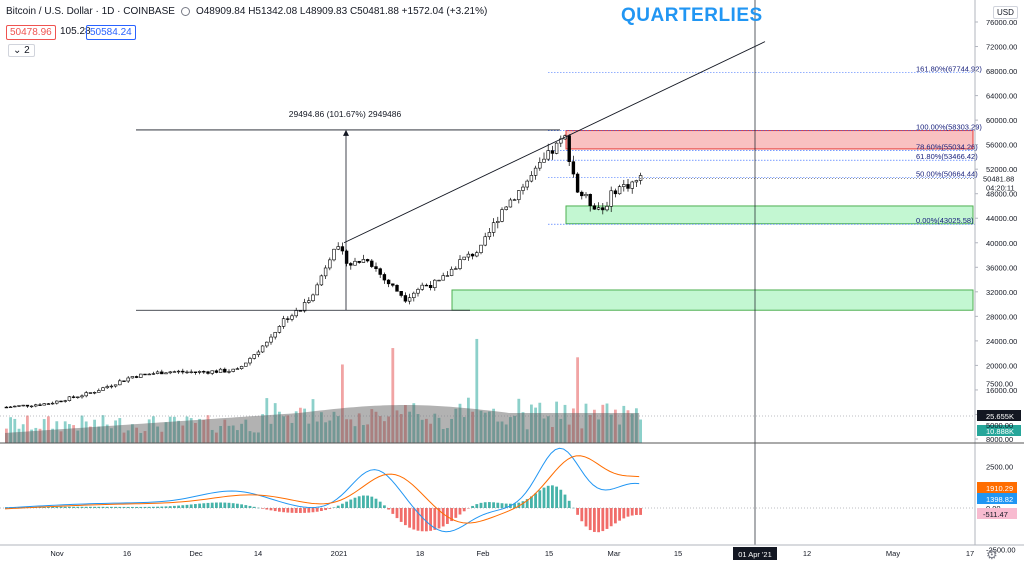 This screenshot has width=1024, height=565. Describe the element at coordinates (1005, 12) in the screenshot. I see `currency-button: USD` at that location.